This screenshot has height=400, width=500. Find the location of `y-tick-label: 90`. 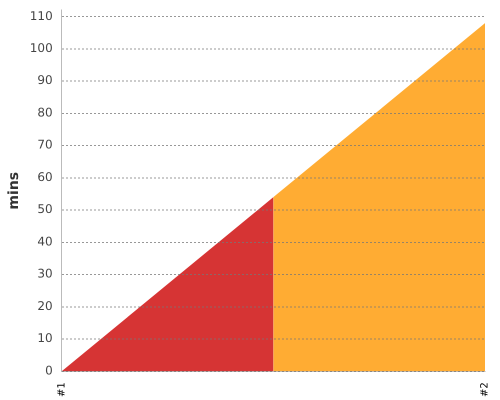

y-tick-label: 90 is located at coordinates (45, 80).